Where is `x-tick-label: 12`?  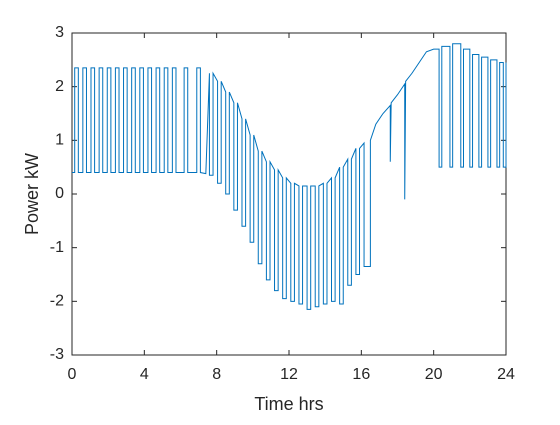
x-tick-label: 12 is located at coordinates (289, 374).